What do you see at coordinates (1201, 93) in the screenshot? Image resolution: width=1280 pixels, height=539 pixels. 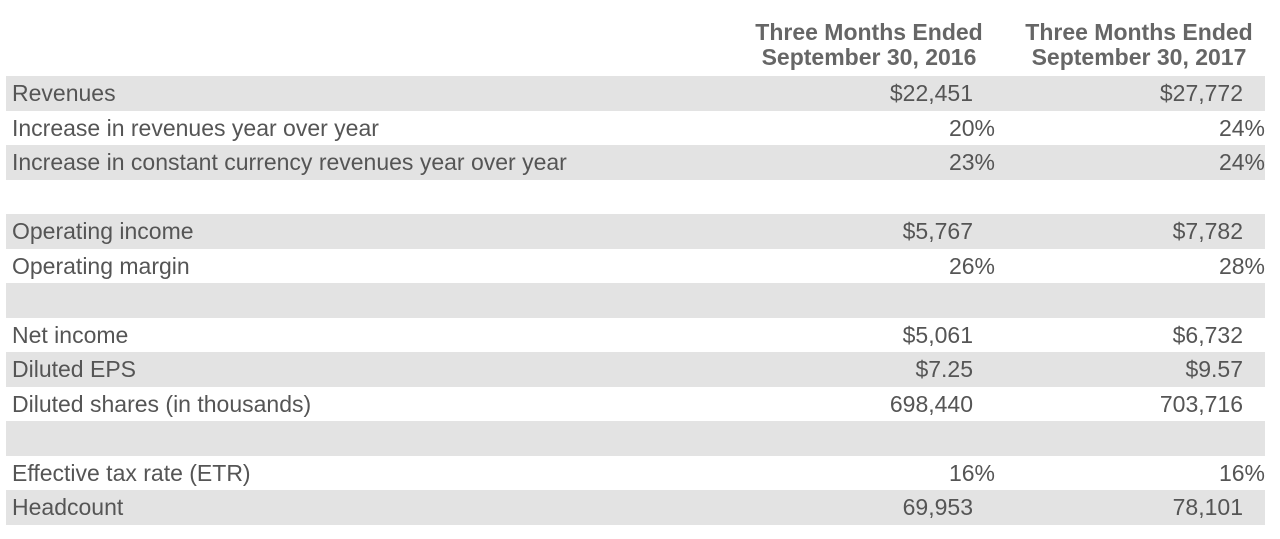 I see `value-2017: $27,772` at bounding box center [1201, 93].